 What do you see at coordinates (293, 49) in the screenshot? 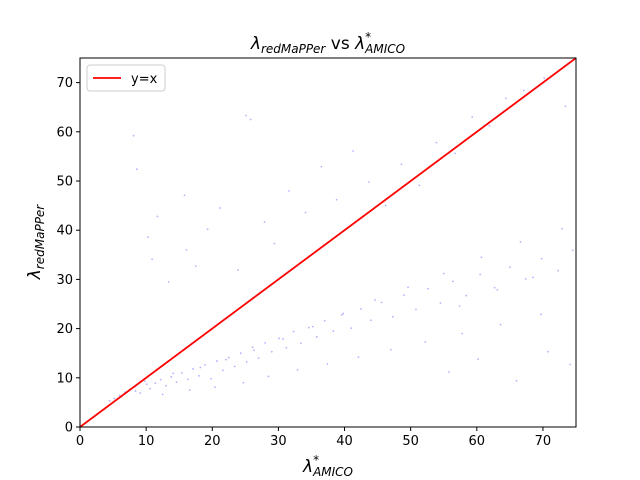
I see `title-prefix-sub: redMaPPer` at bounding box center [293, 49].